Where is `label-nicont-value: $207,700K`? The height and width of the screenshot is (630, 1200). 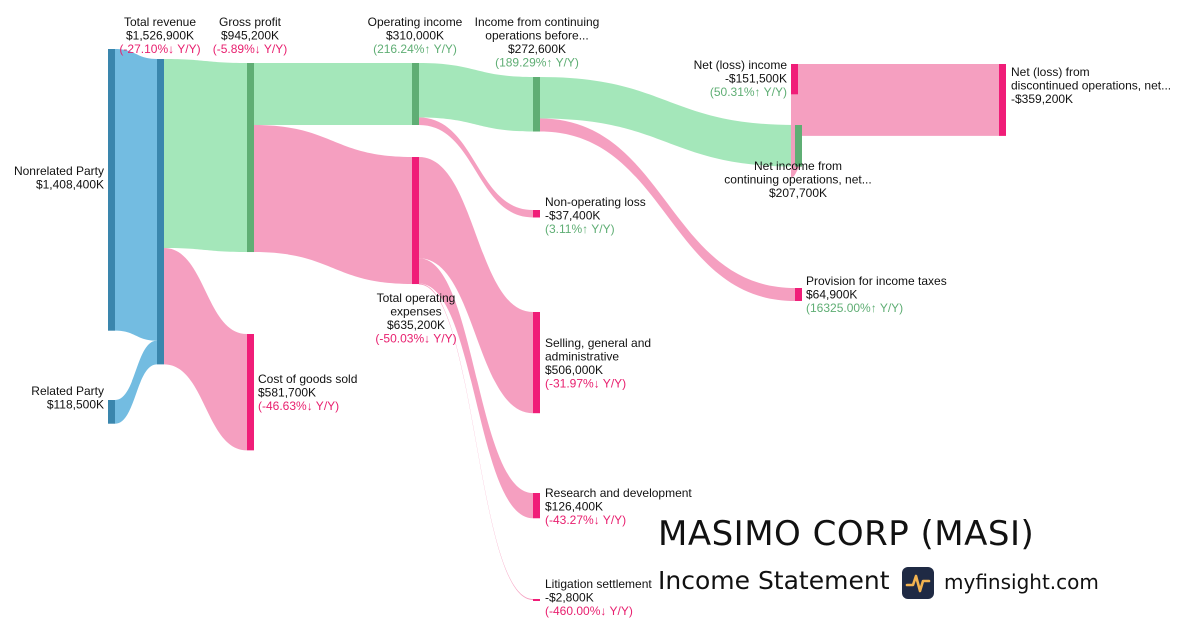
label-nicont-value: $207,700K is located at coordinates (798, 193).